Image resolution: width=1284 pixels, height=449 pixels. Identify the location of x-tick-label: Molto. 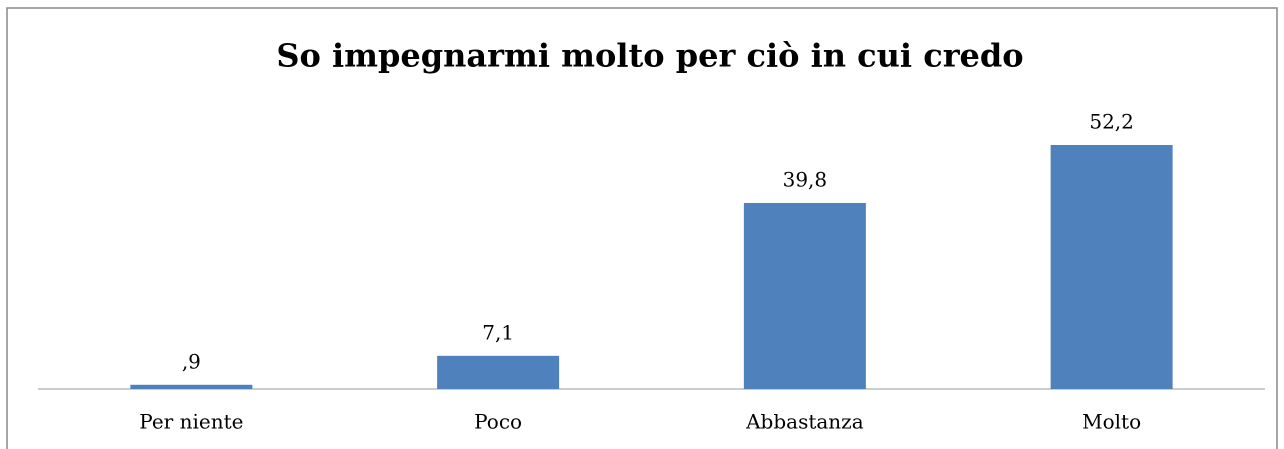
(1111, 422).